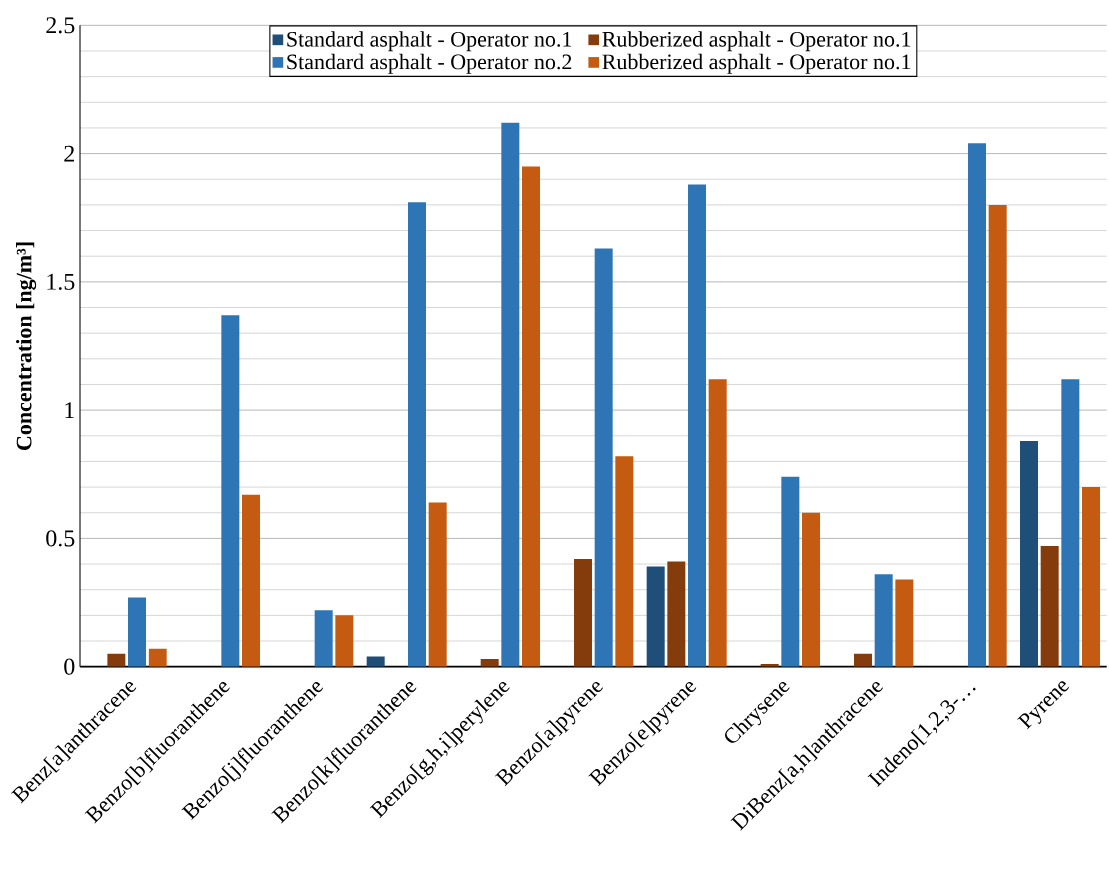 The width and height of the screenshot is (1109, 893). Describe the element at coordinates (69, 666) in the screenshot. I see `y-tick-label: 0` at that location.